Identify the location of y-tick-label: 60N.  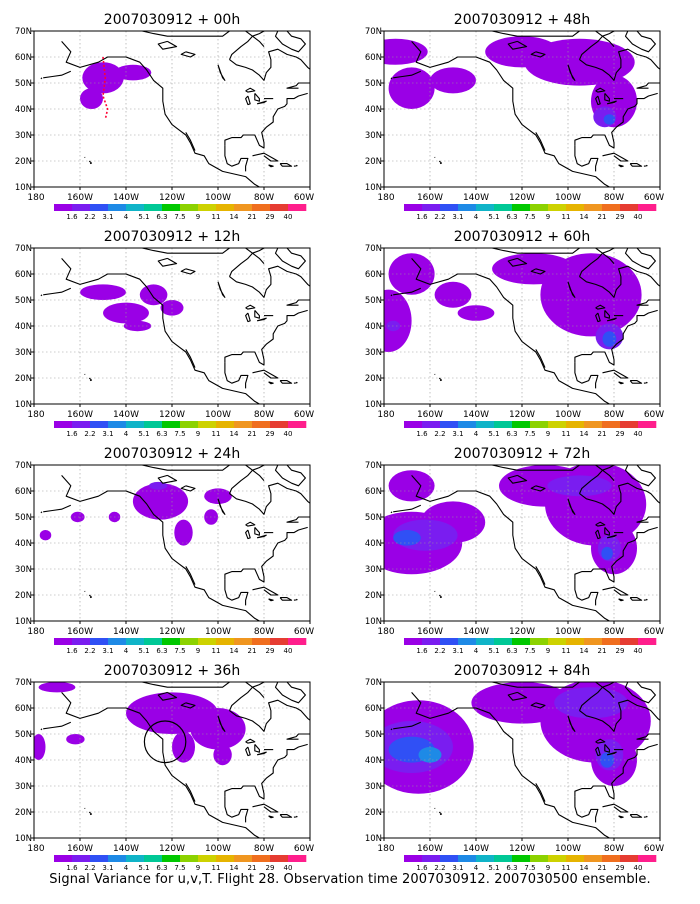
(23, 709).